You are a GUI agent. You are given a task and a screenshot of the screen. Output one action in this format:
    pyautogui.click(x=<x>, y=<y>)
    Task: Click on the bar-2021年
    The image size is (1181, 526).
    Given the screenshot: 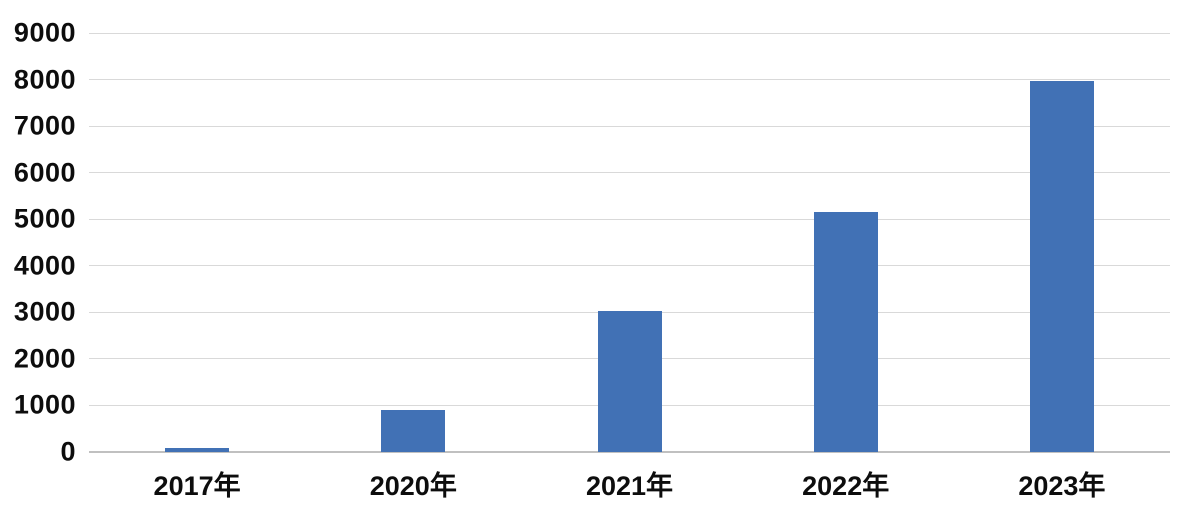 What is the action you would take?
    pyautogui.click(x=629, y=381)
    